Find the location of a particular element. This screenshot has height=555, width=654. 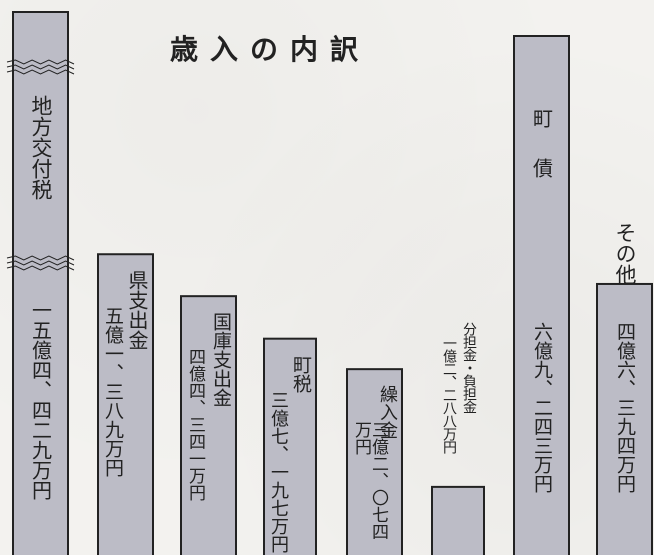

bar-amount-label: 四億六、三九四万円 is located at coordinates (625, 407).